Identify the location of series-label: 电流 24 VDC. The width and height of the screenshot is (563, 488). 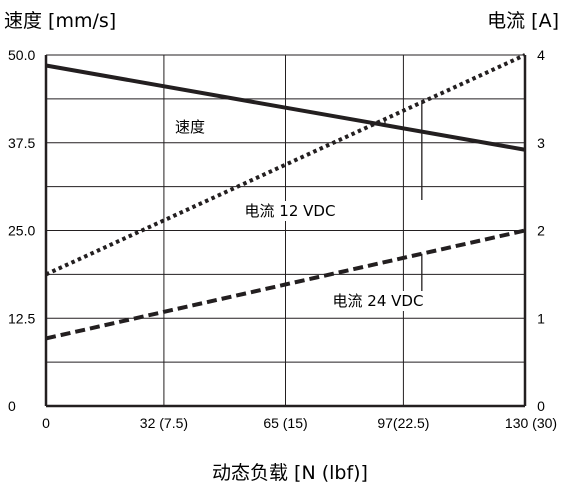
(378, 301).